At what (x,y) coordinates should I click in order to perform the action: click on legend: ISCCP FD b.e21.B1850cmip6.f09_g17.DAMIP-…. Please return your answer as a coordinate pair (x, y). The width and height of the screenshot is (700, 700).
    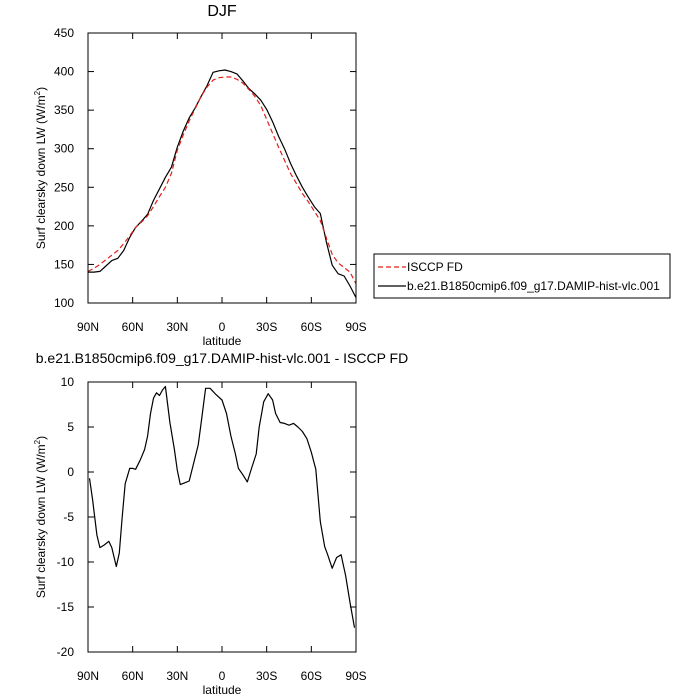
    Looking at the image, I should click on (522, 276).